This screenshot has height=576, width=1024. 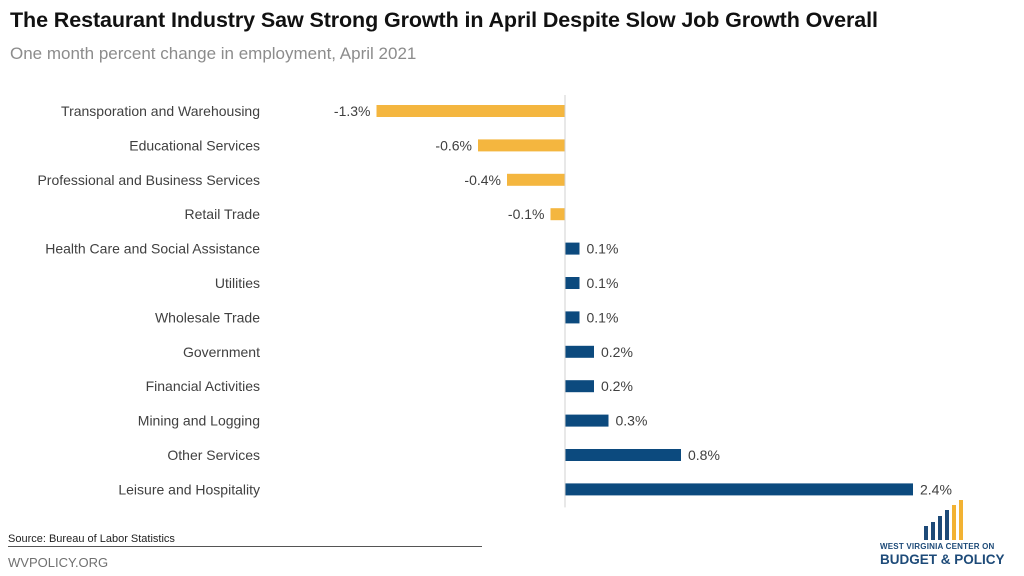 What do you see at coordinates (237, 283) in the screenshot?
I see `category-label: Utilities` at bounding box center [237, 283].